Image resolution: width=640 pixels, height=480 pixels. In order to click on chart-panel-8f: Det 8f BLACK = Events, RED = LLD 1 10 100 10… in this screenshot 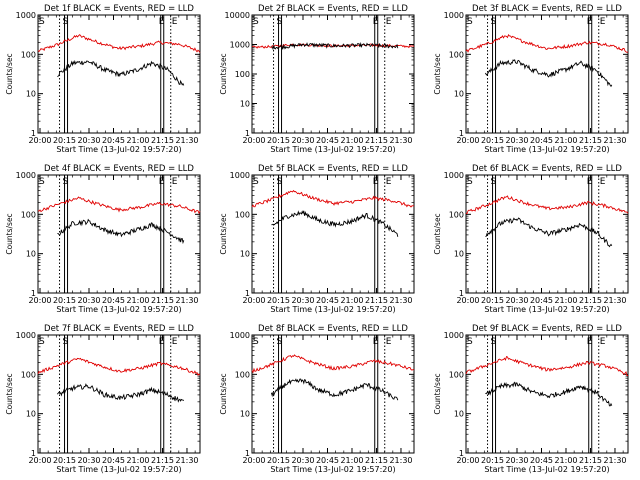, I will do `click(317, 399)`.